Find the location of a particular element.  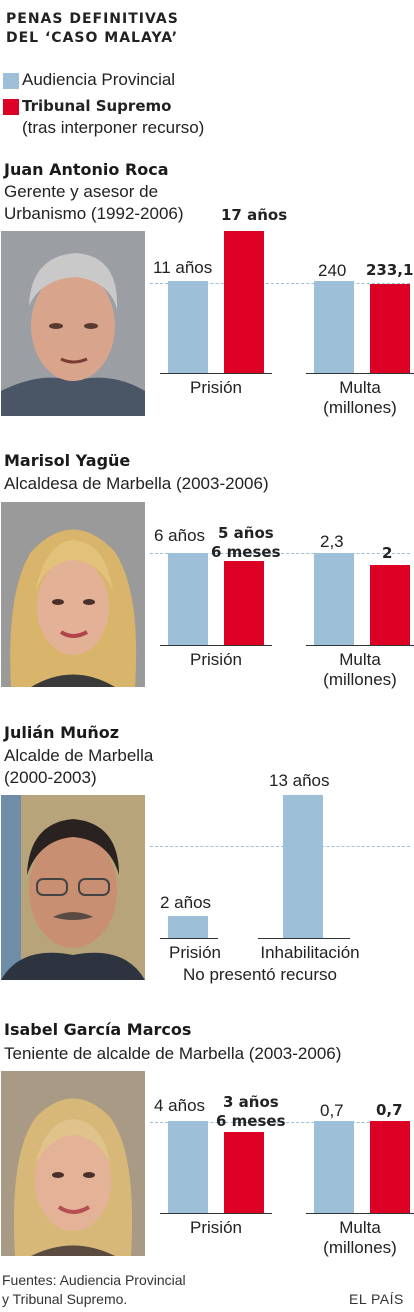

bar-yague-multa-audiencia is located at coordinates (334, 599).